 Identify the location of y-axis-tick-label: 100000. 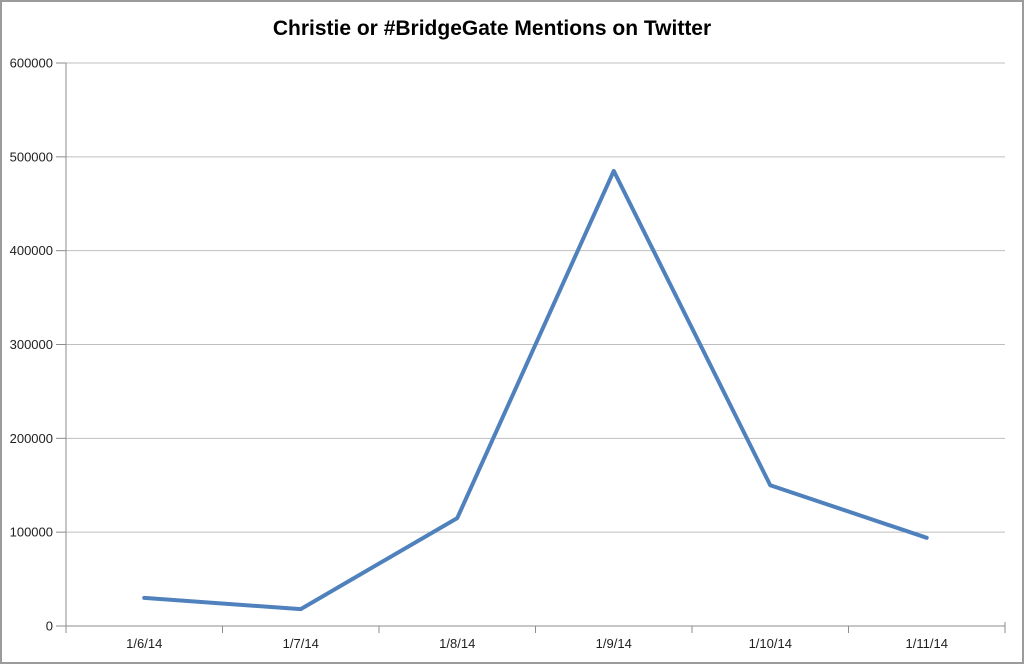
(31, 532).